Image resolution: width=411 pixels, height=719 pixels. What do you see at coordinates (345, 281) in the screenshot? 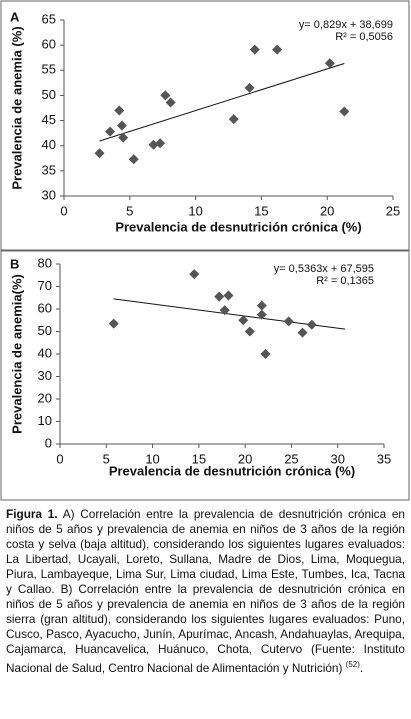
I see `trend-r2: R² = 0,1365` at bounding box center [345, 281].